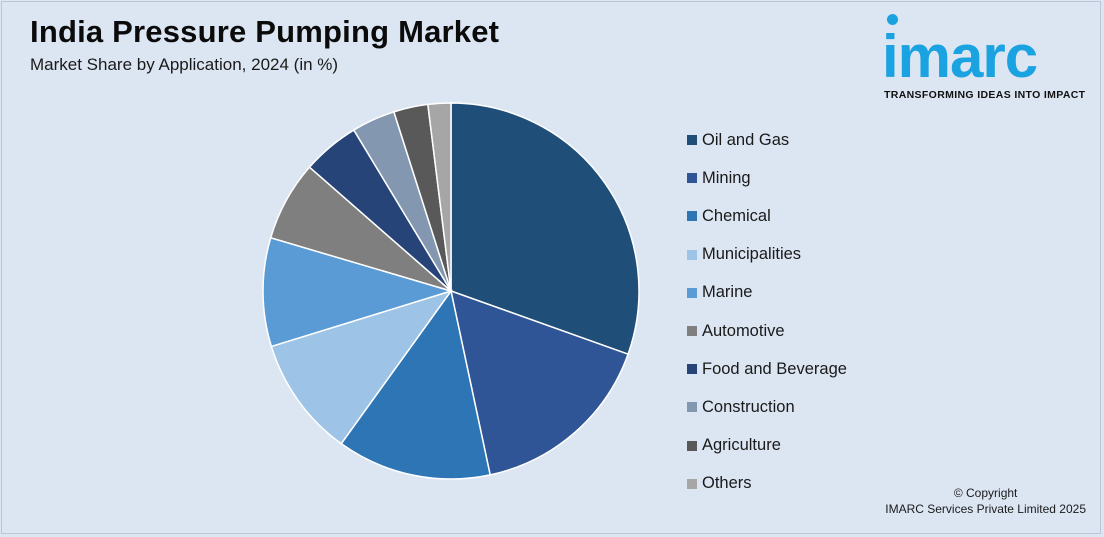 The width and height of the screenshot is (1104, 537). I want to click on legend-item: Marine, so click(767, 293).